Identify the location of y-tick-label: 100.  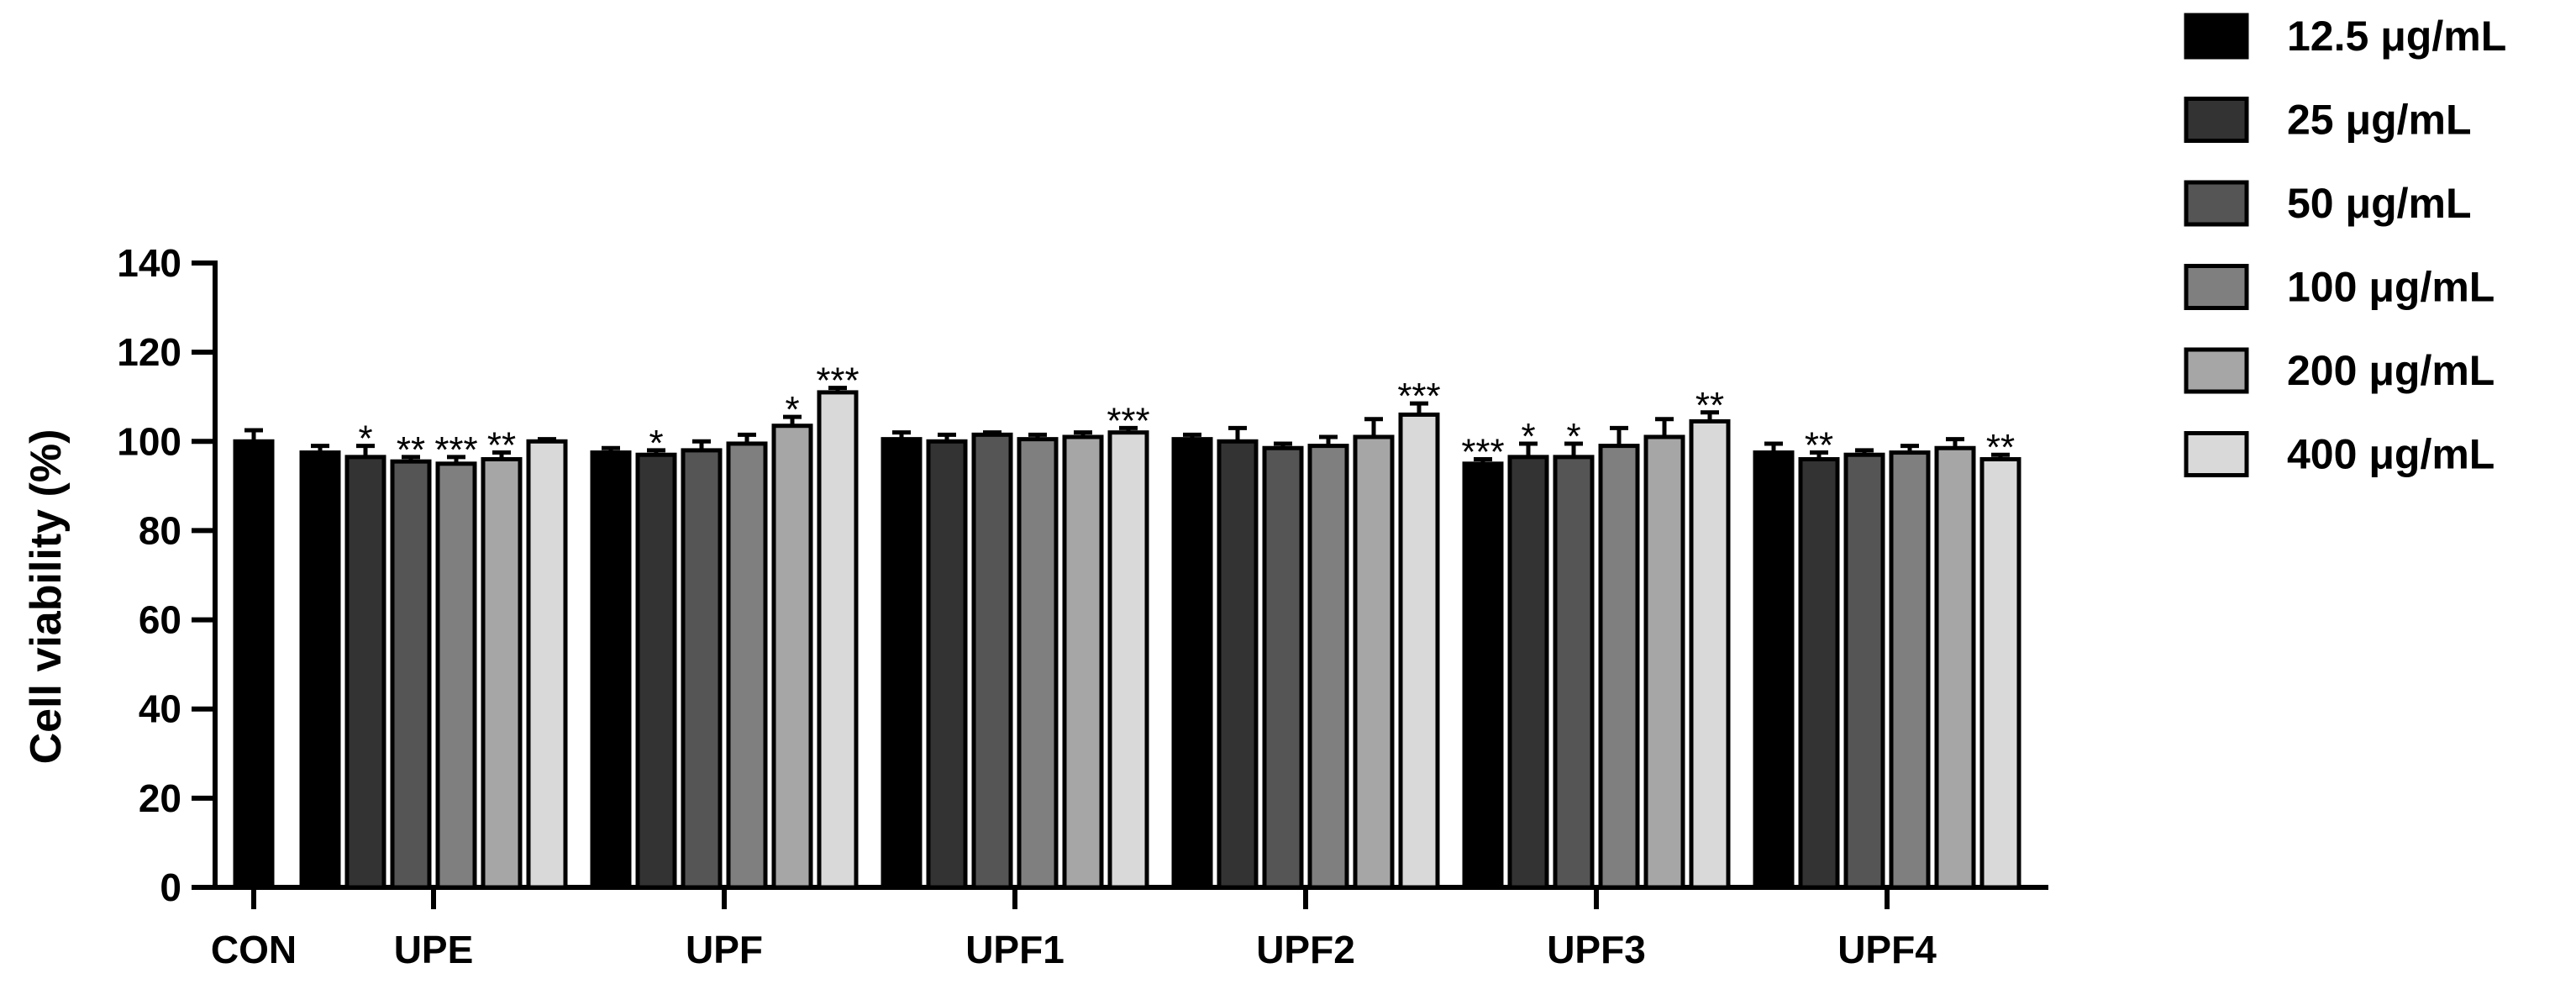
(149, 441).